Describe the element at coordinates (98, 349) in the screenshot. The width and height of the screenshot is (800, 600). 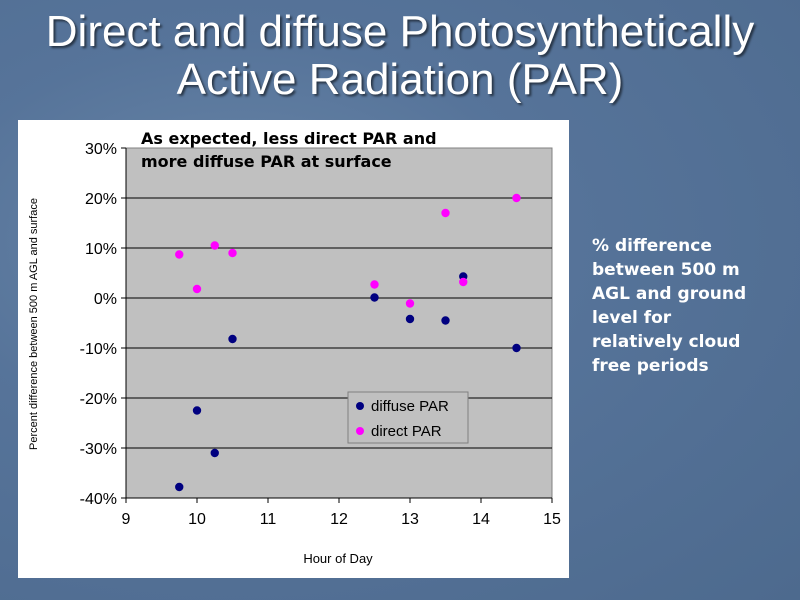
I see `y-tick-label: -10%` at that location.